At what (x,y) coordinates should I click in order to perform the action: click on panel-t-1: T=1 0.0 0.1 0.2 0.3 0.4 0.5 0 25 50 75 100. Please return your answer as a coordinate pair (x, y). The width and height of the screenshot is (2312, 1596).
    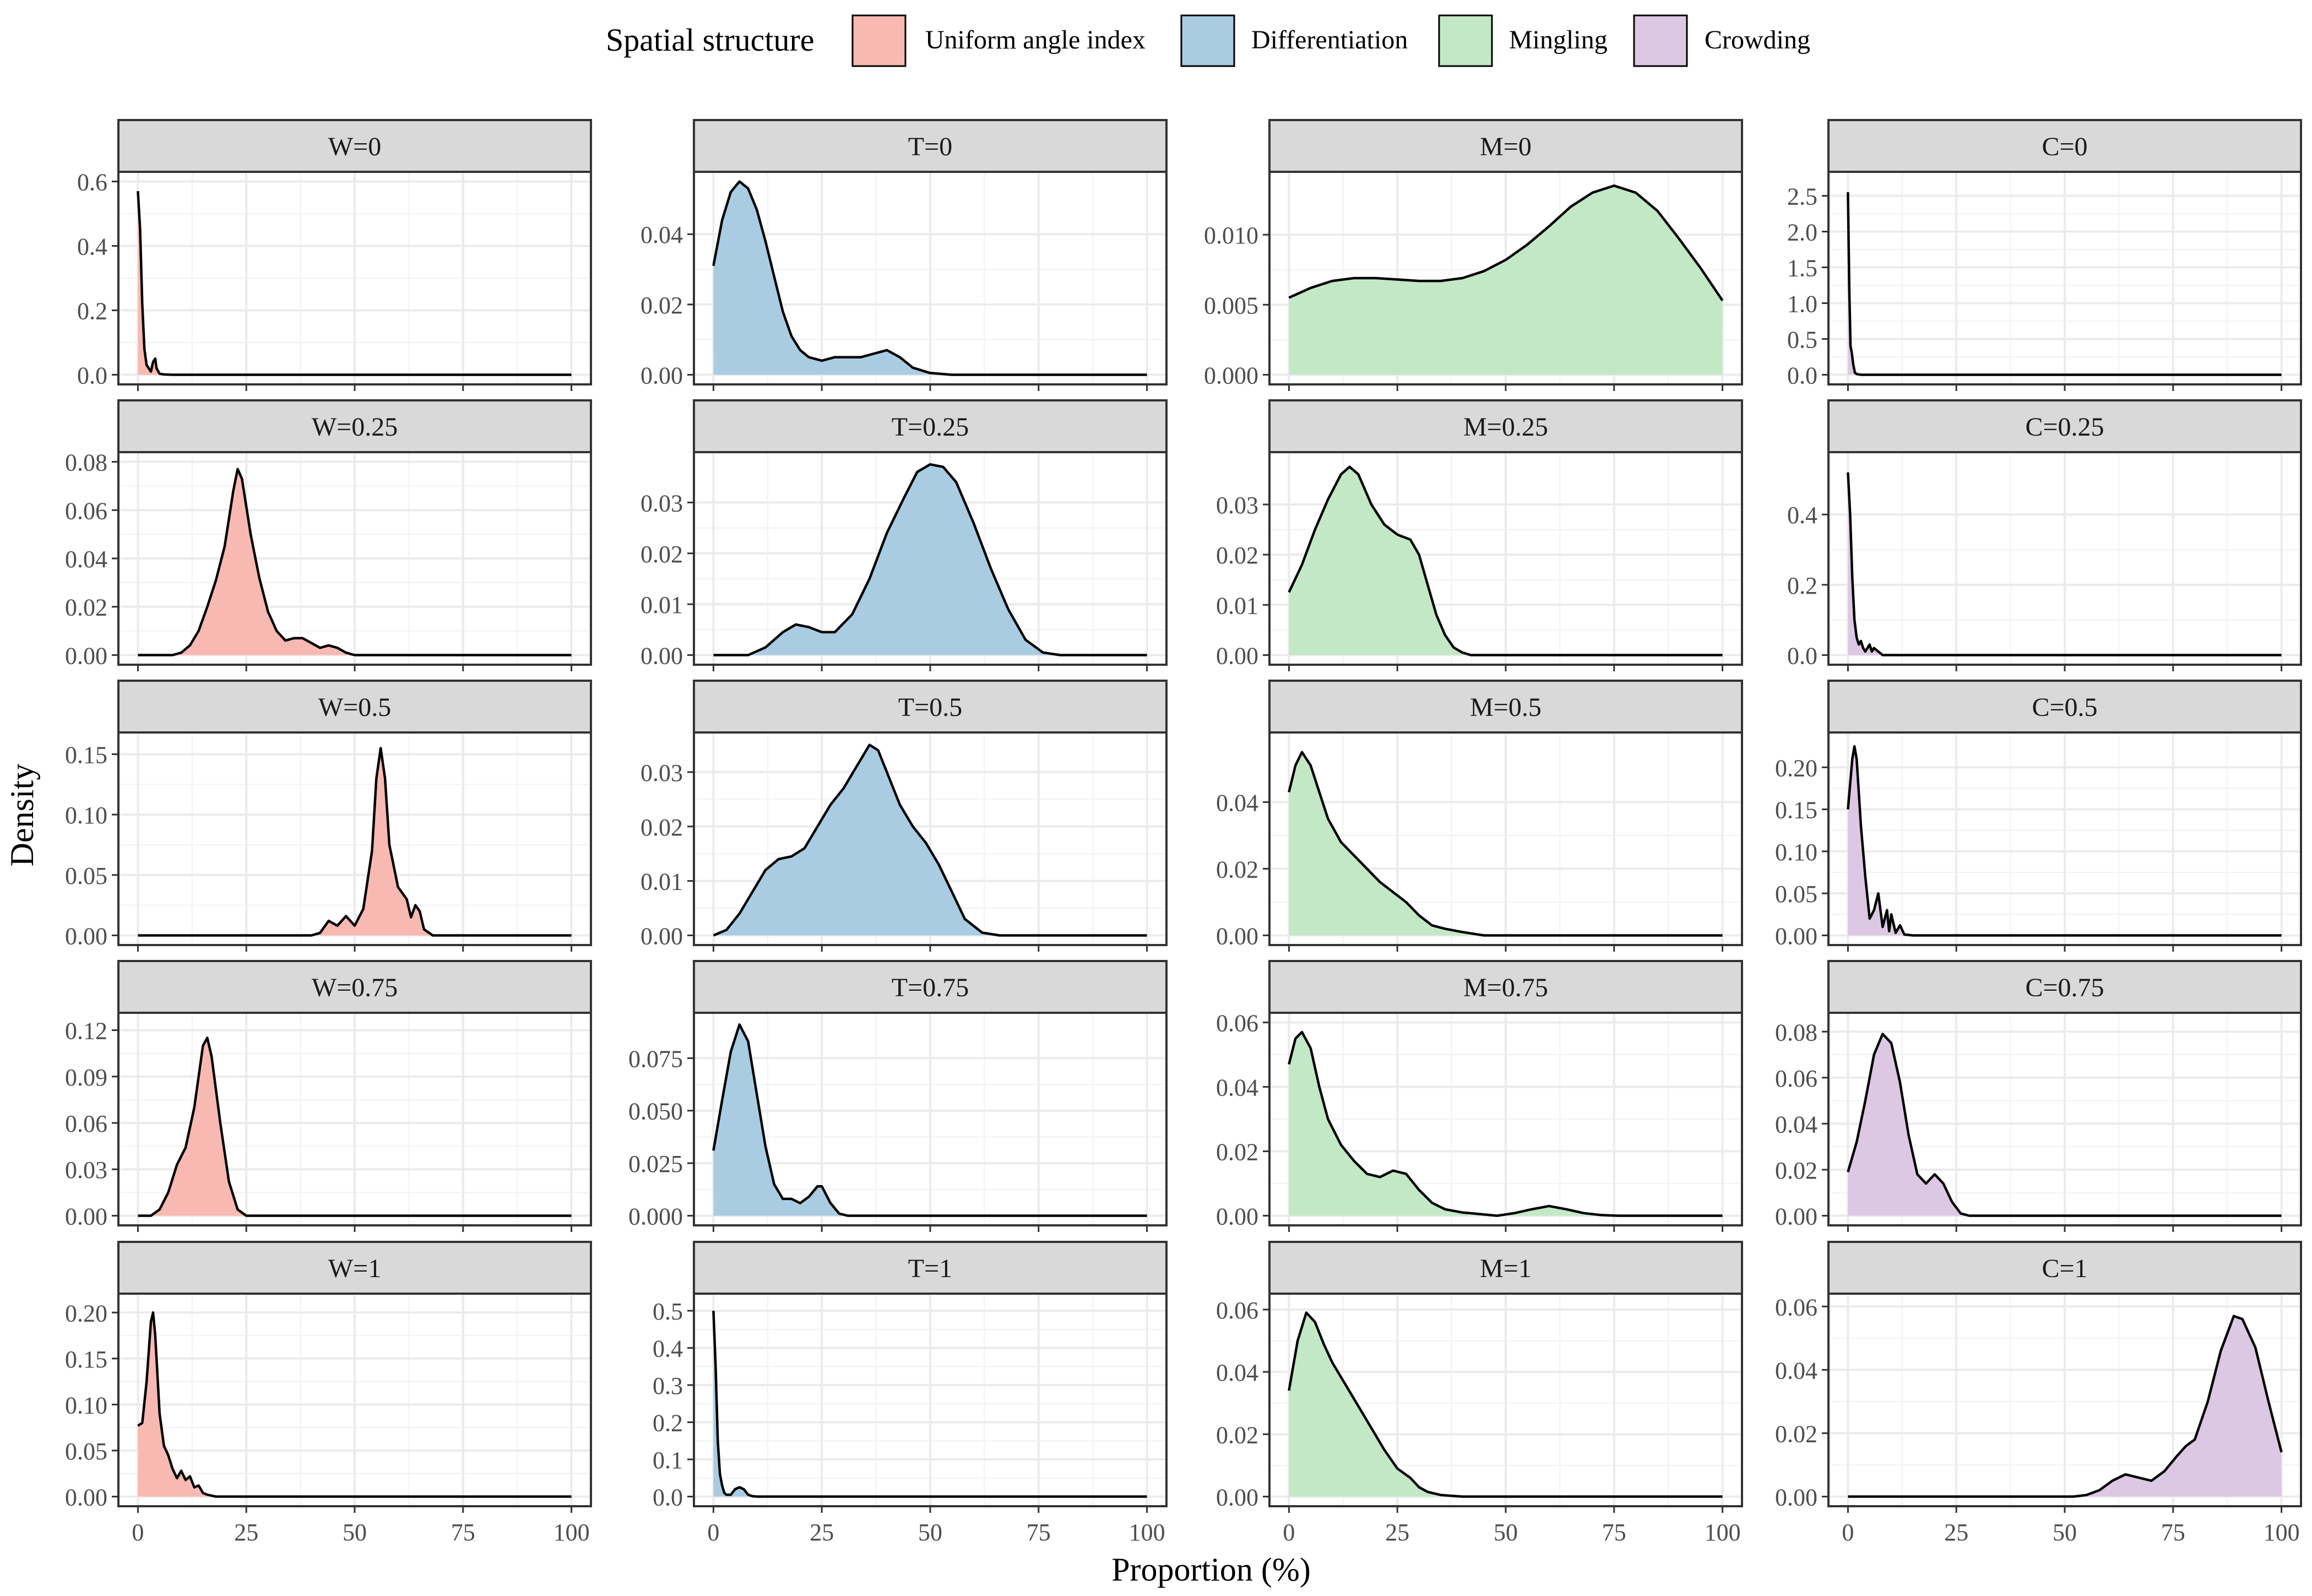
    Looking at the image, I should click on (910, 1393).